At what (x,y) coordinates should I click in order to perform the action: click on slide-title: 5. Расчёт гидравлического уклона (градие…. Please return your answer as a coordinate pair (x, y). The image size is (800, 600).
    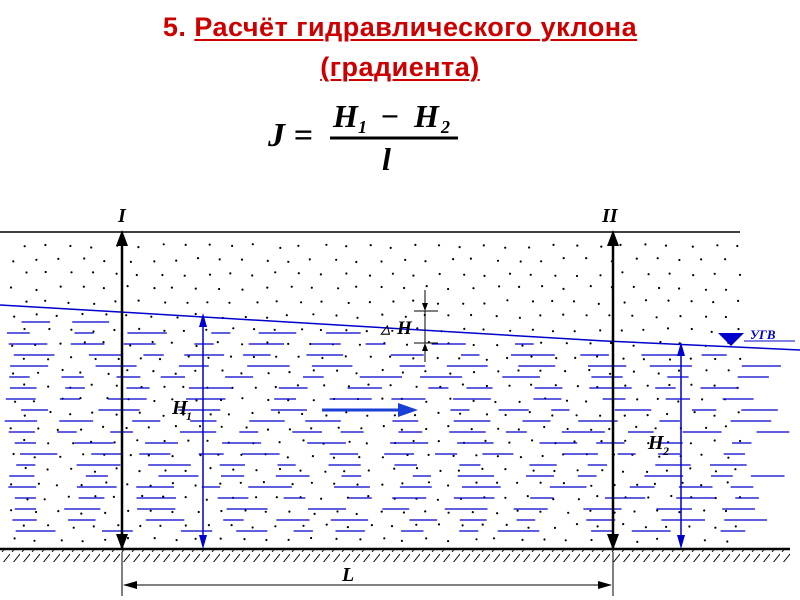
    Looking at the image, I should click on (400, 47).